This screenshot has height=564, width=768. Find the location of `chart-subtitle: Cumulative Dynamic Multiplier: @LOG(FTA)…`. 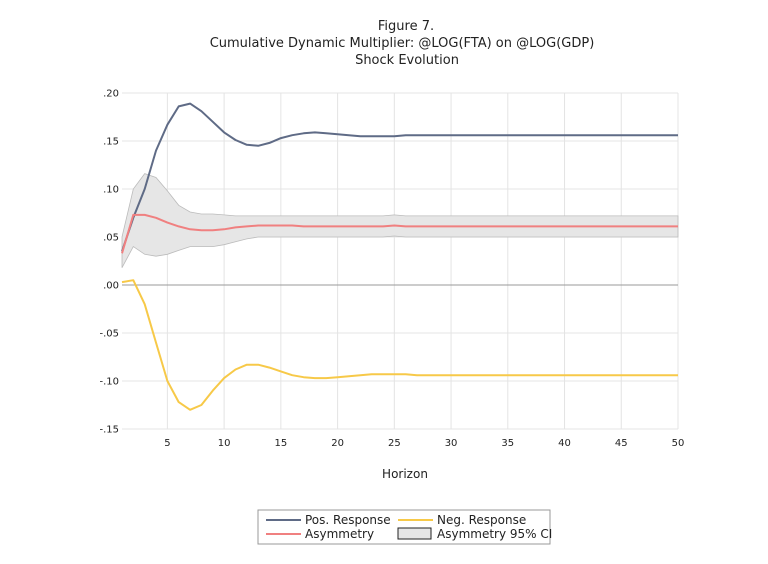

chart-subtitle: Cumulative Dynamic Multiplier: @LOG(FTA)… is located at coordinates (402, 43).